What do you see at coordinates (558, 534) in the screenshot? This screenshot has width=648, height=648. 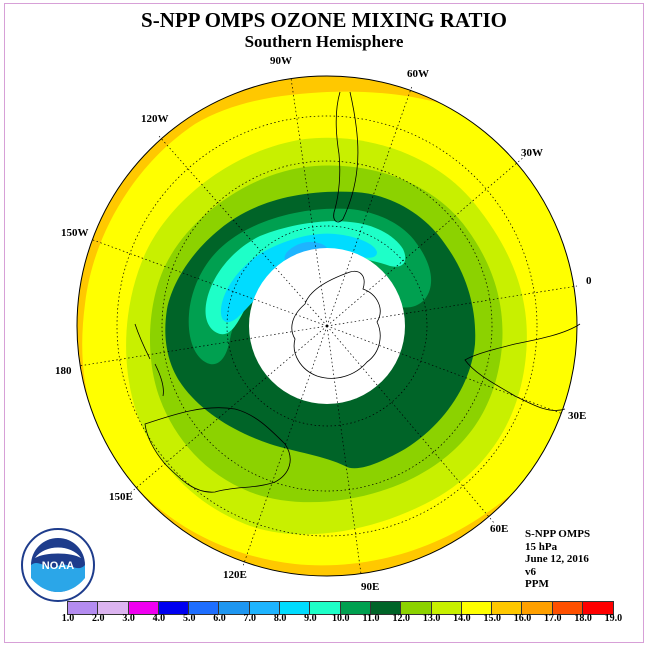 I see `info-line: S-NPP OMPS` at bounding box center [558, 534].